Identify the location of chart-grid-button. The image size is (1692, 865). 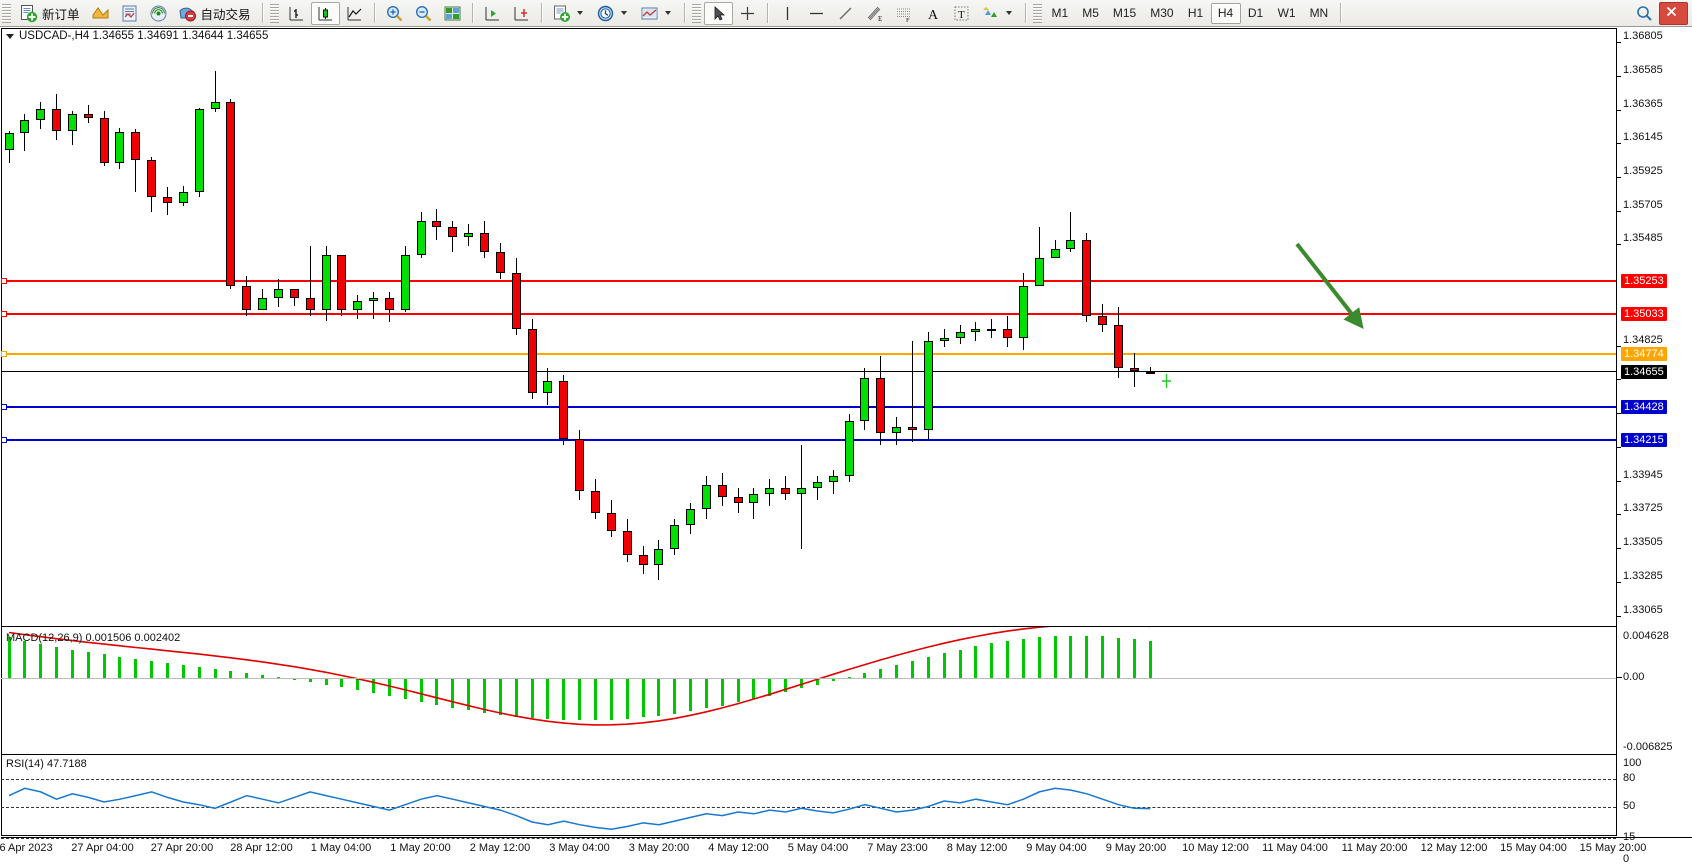
(452, 13).